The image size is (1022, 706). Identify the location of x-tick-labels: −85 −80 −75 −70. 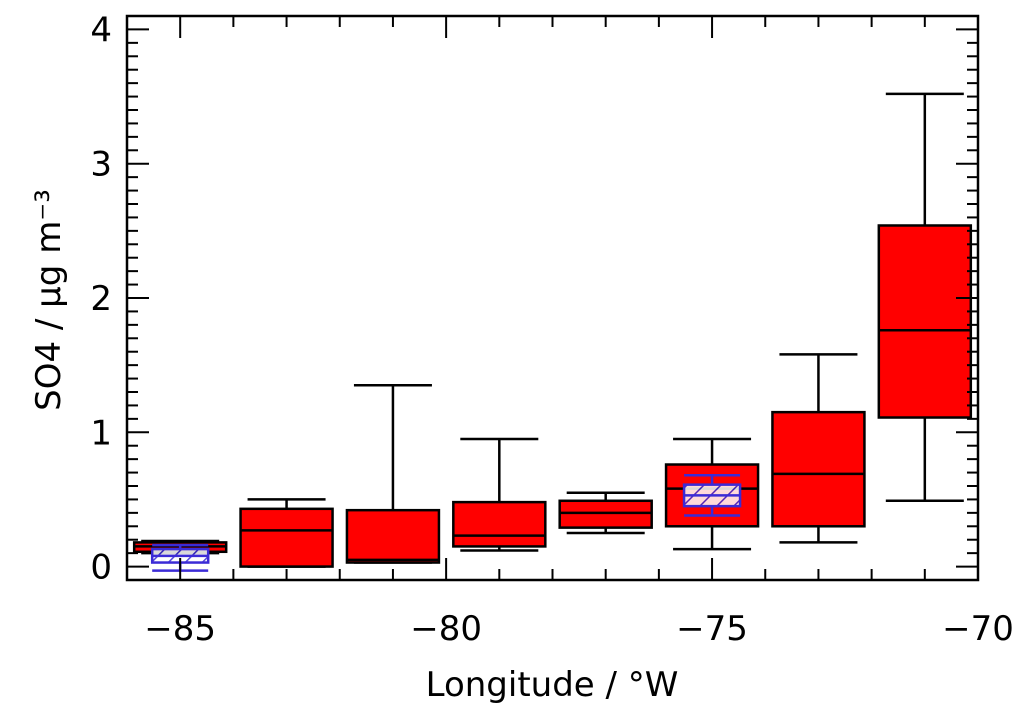
(579, 629).